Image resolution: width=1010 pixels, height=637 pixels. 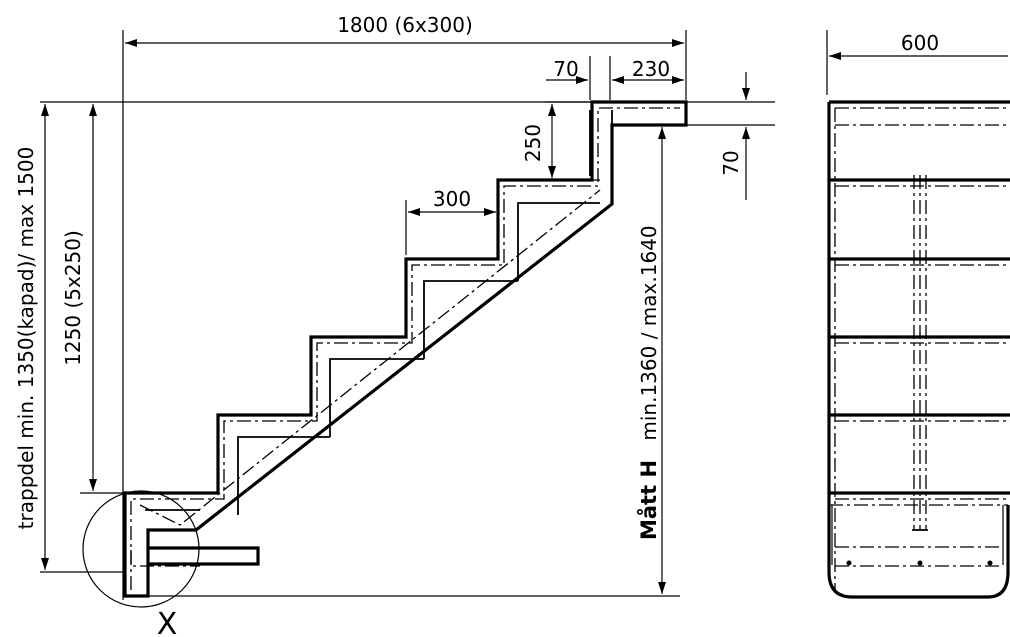 What do you see at coordinates (167, 622) in the screenshot?
I see `detail-mark-label: X` at bounding box center [167, 622].